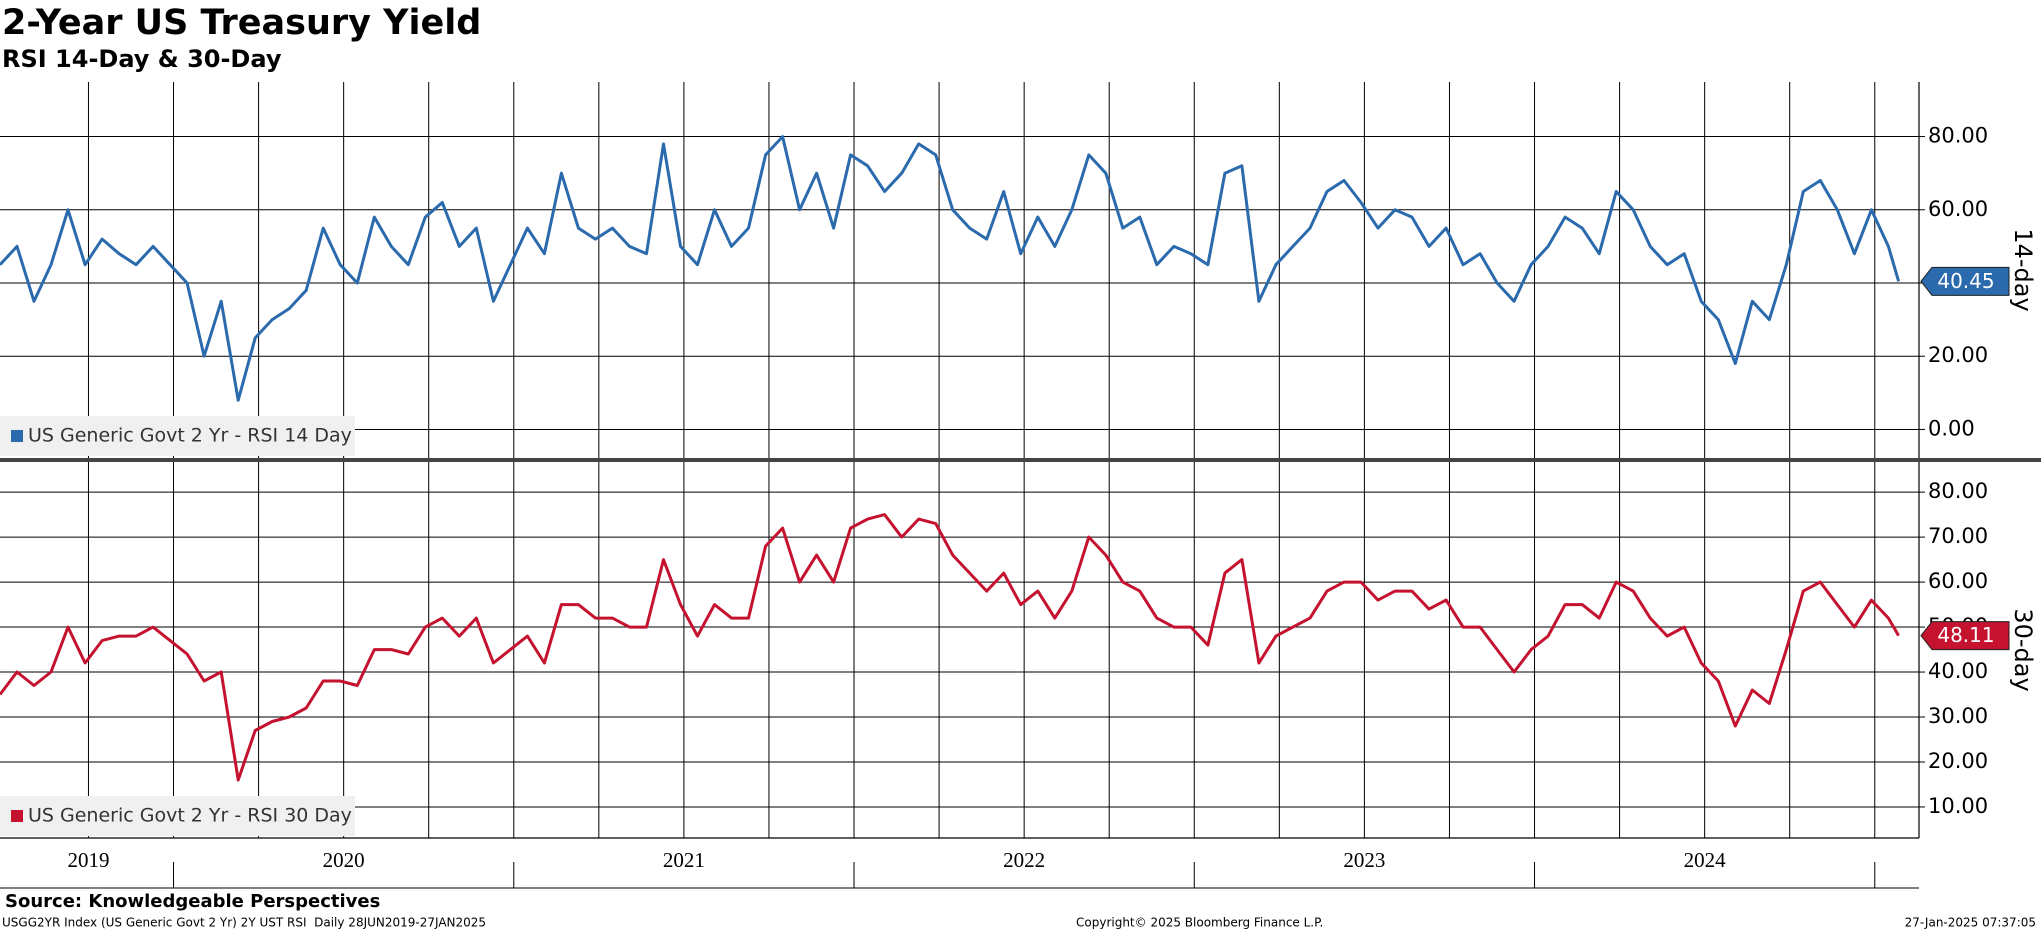 The width and height of the screenshot is (2041, 932). I want to click on chart-title: 2-Year US Treasury Yield, so click(241, 23).